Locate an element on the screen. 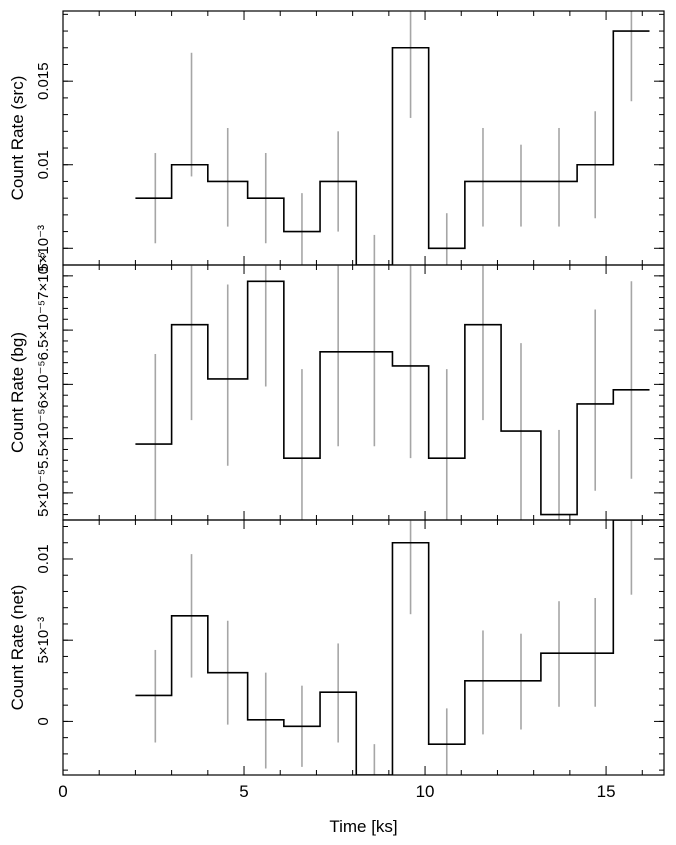  xlabel: Time [ks] is located at coordinates (363, 826).